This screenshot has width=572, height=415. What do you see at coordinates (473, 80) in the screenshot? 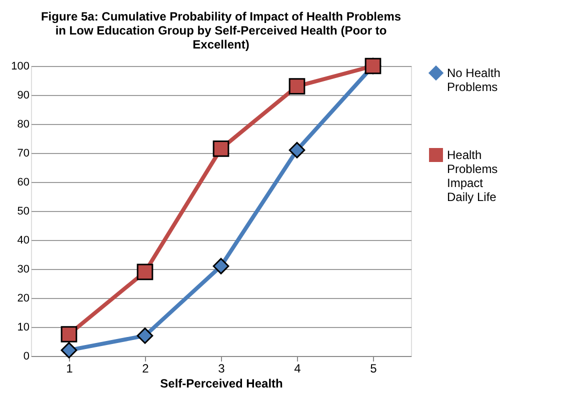
I see `legend-label: No Health Problems` at bounding box center [473, 80].